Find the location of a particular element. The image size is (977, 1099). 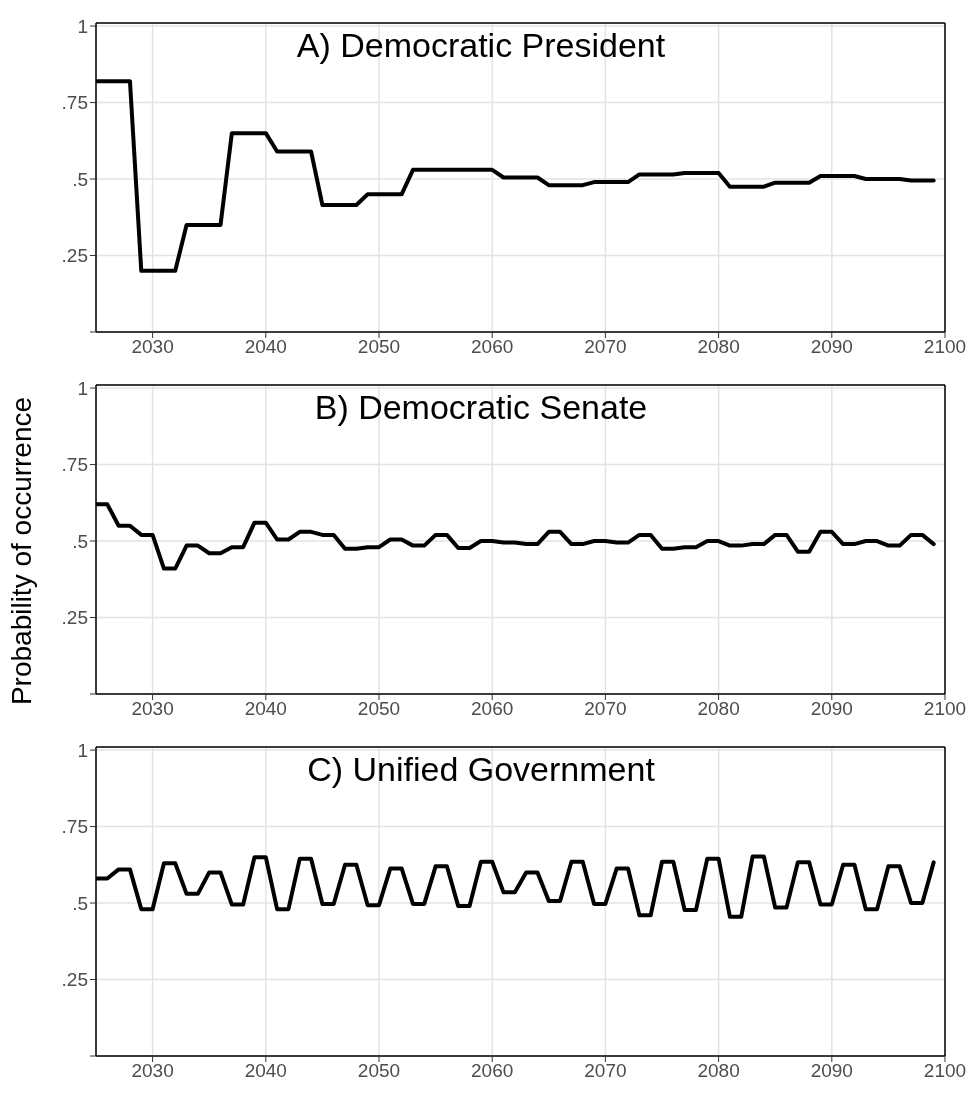

chart-title: B) Democratic Senate is located at coordinates (481, 407).